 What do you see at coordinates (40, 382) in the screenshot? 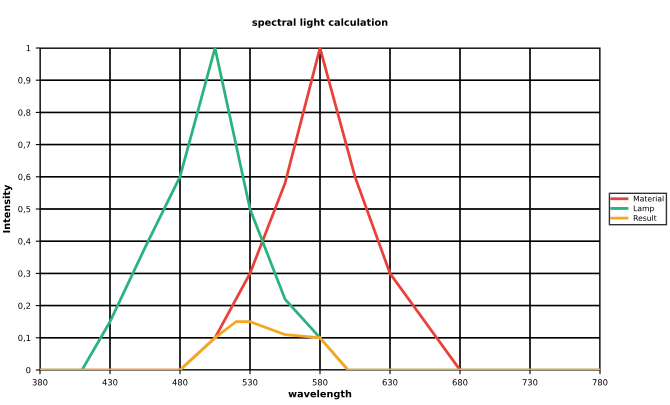
I see `x-tick-label: 380` at bounding box center [40, 382].